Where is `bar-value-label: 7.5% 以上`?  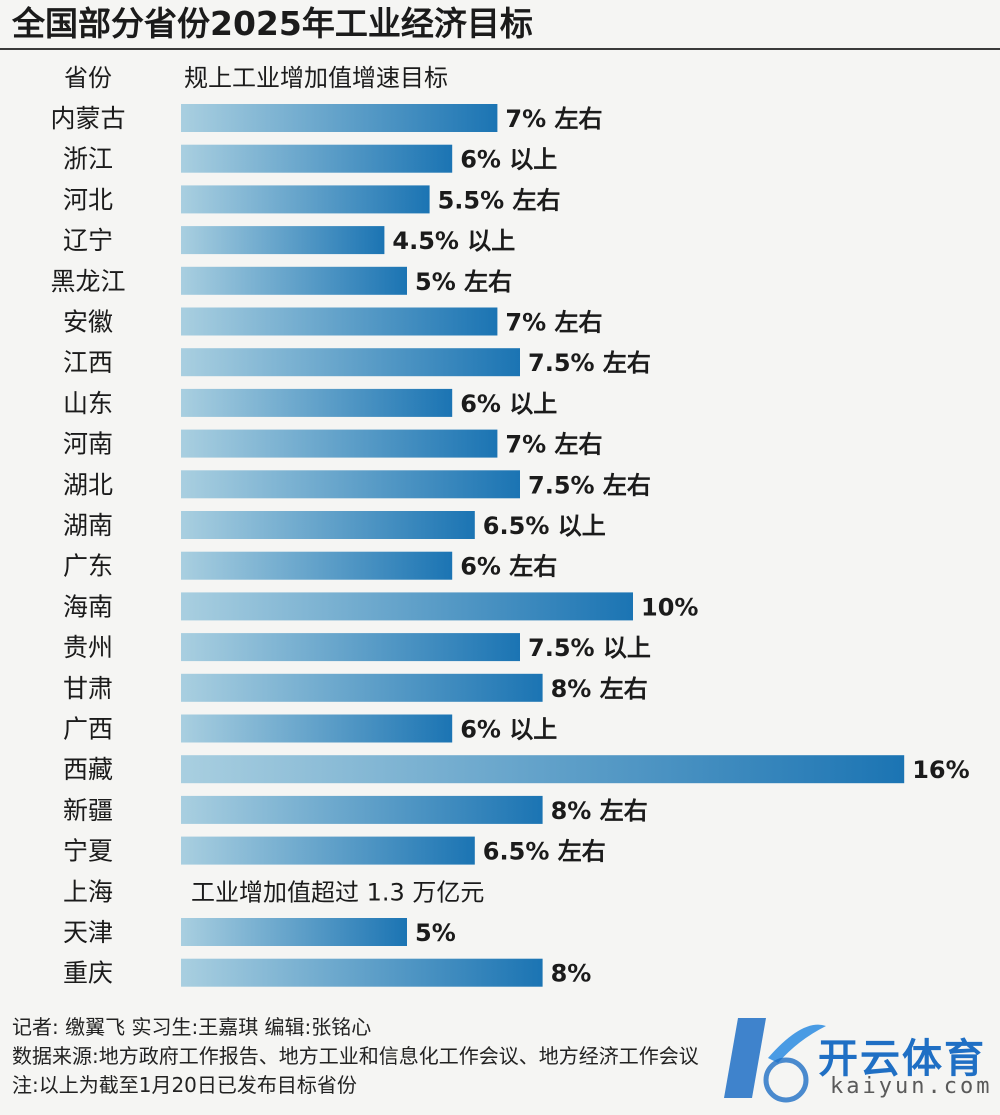 bar-value-label: 7.5% 以上 is located at coordinates (589, 648).